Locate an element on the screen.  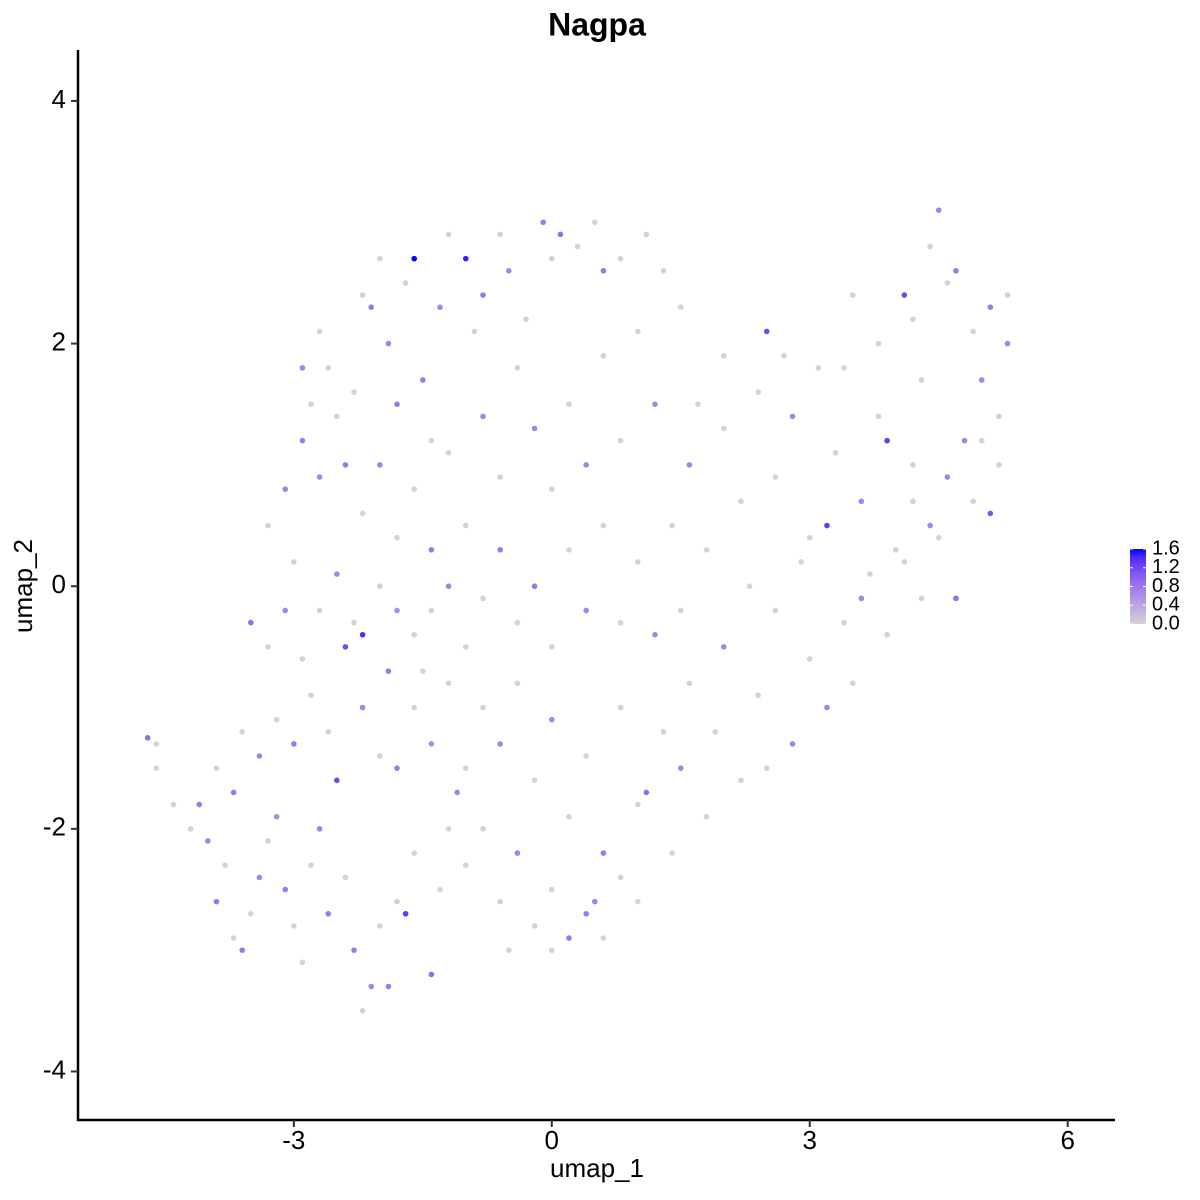
x-tick-label: 6 is located at coordinates (1067, 1140).